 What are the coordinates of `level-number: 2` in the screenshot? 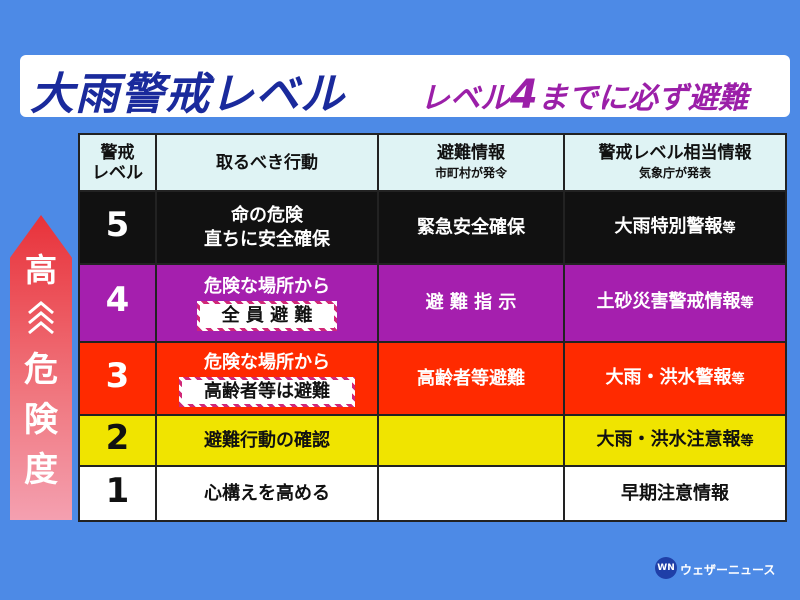 It's located at (117, 437).